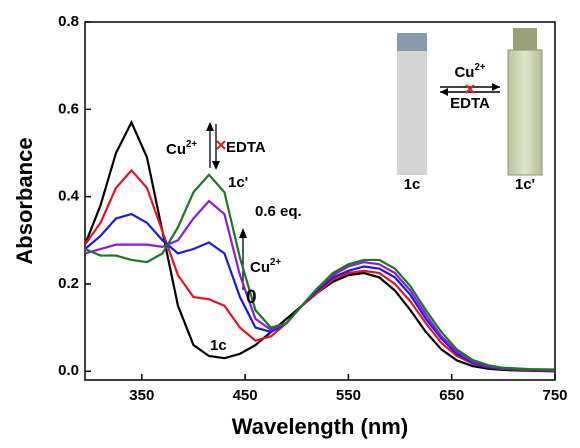 Image resolution: width=580 pixels, height=448 pixels. Describe the element at coordinates (554, 395) in the screenshot. I see `x-tick-label: 750` at that location.